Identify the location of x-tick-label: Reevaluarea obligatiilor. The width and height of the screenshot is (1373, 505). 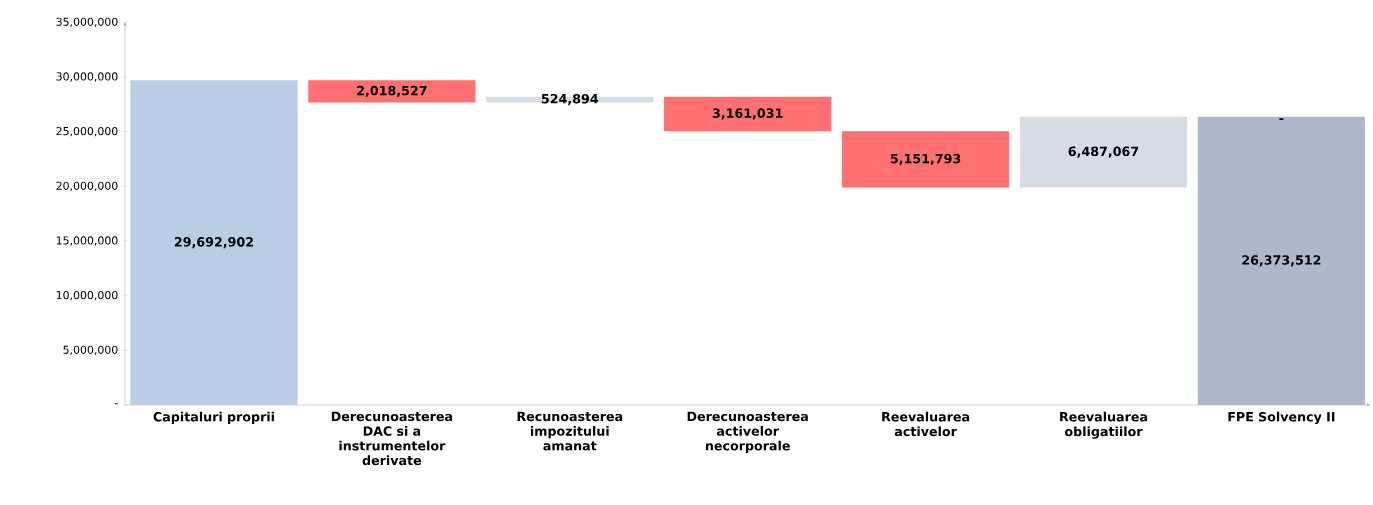
(1103, 425).